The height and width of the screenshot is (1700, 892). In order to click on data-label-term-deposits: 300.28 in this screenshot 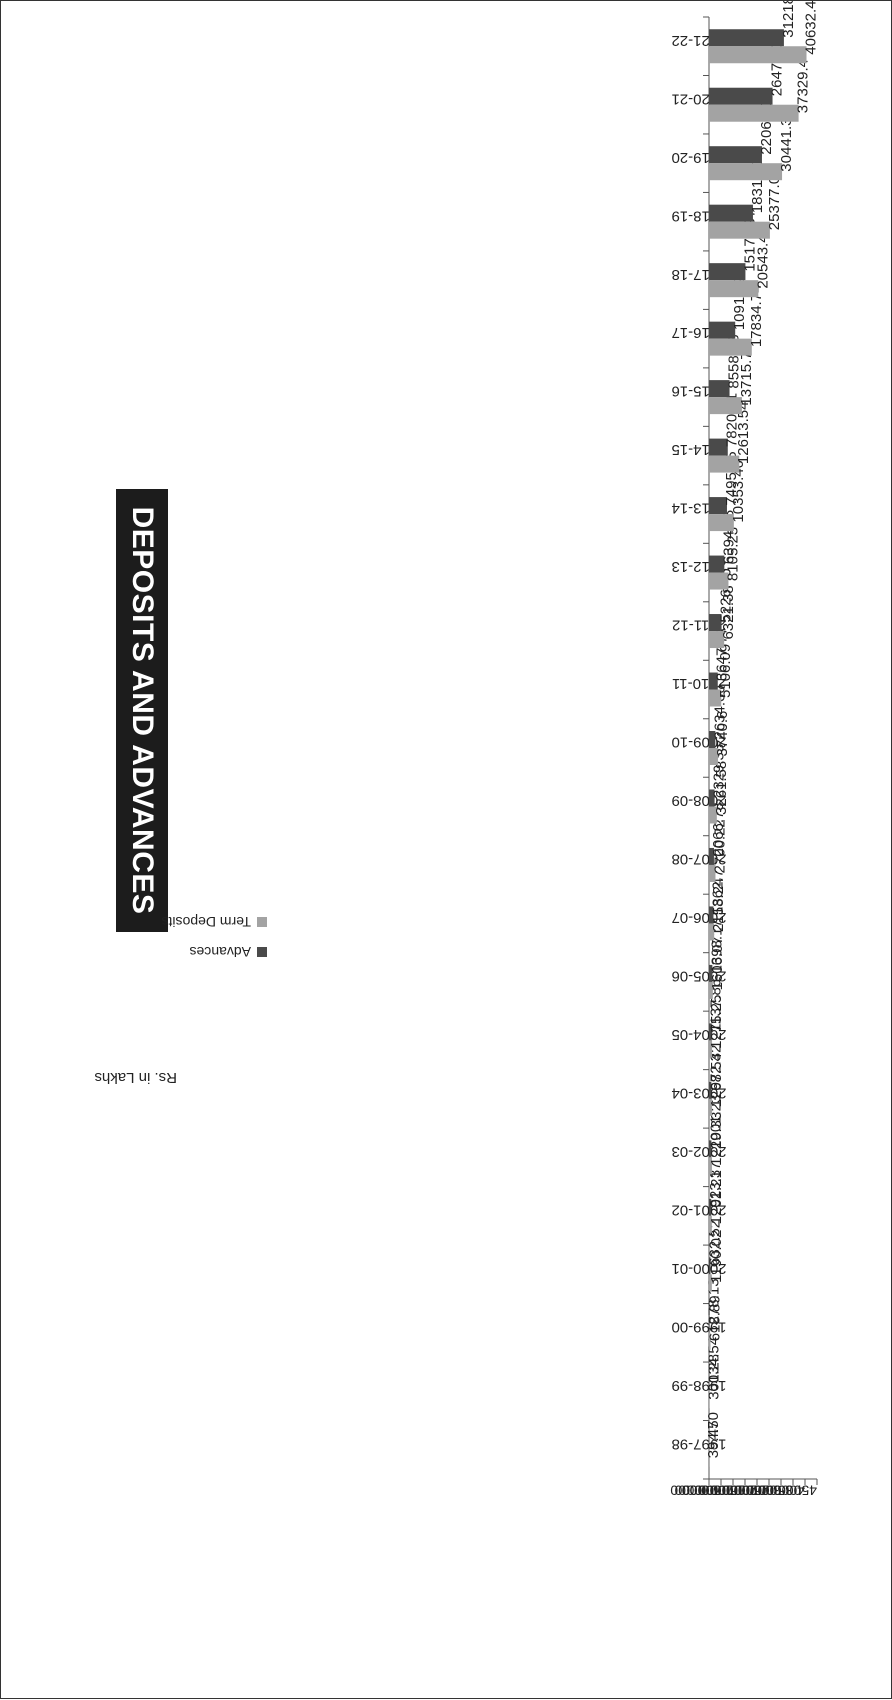, I will do `click(714, 1377)`.